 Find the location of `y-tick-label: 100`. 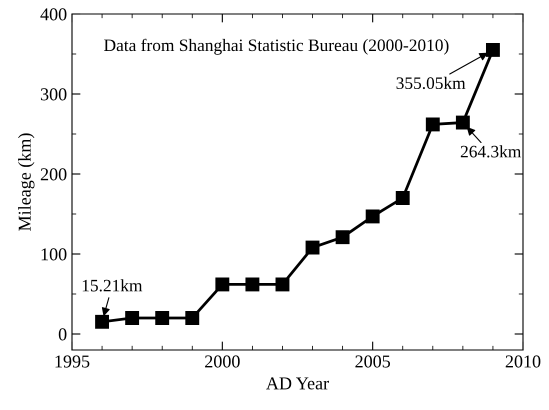

y-tick-label: 100 is located at coordinates (54, 254).